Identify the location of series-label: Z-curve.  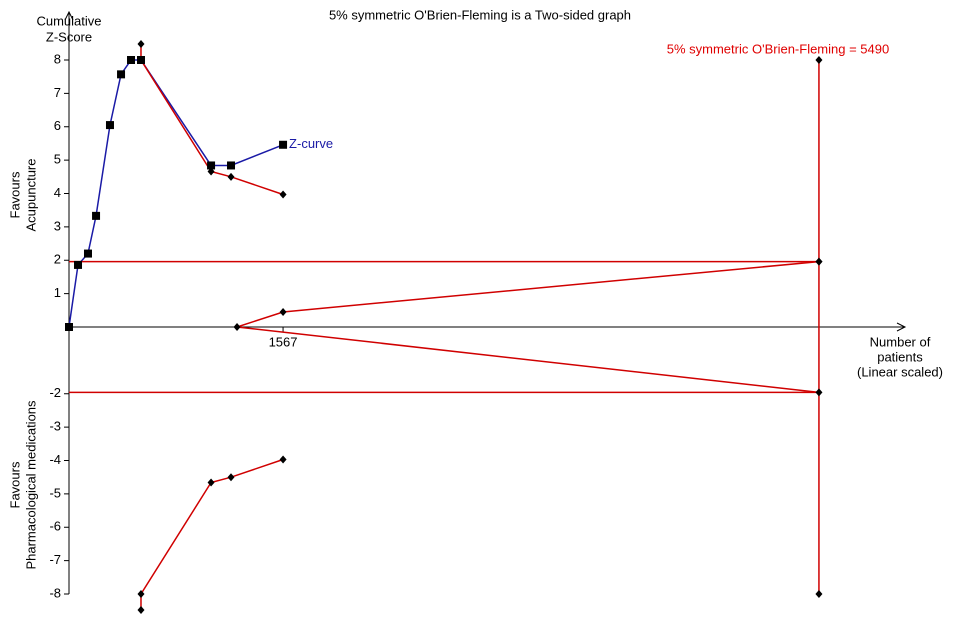
(311, 143).